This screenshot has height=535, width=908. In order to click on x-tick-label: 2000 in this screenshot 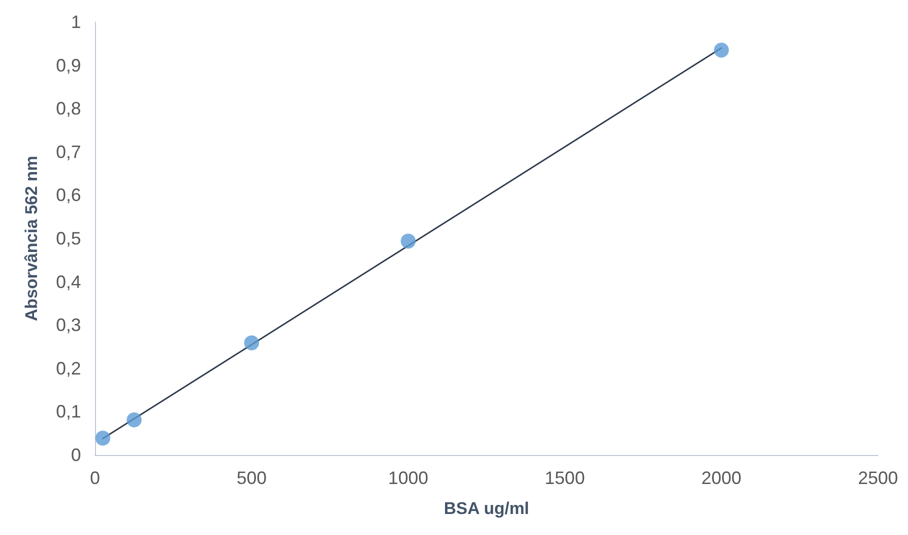, I will do `click(721, 478)`.